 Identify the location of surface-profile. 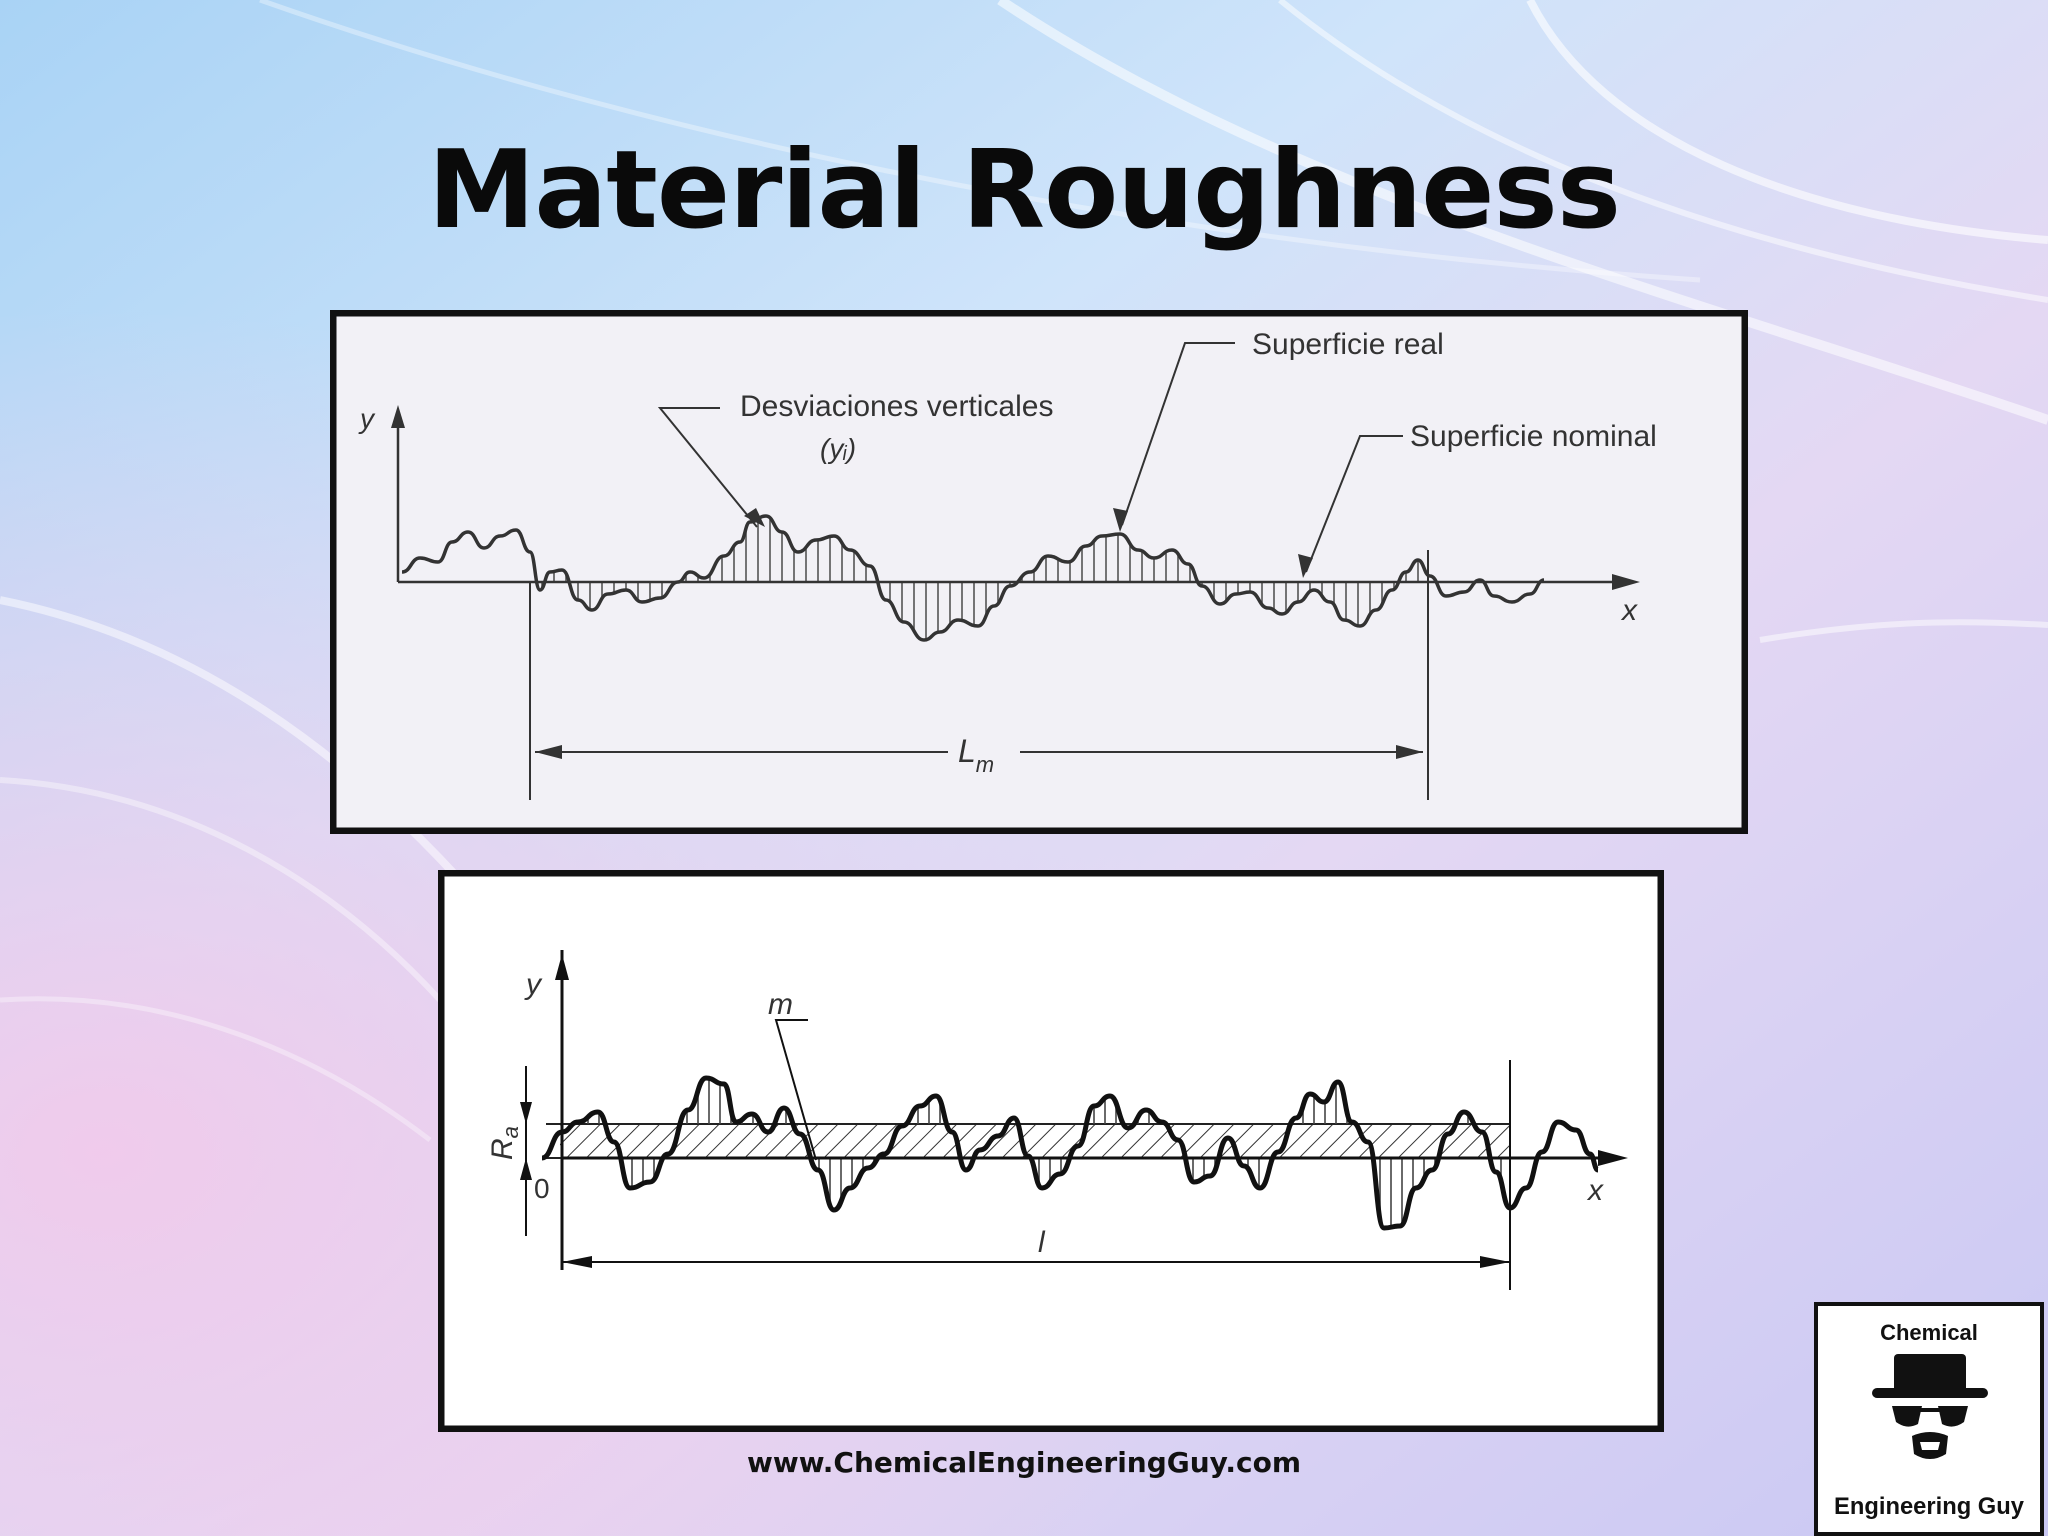
(1070, 1153).